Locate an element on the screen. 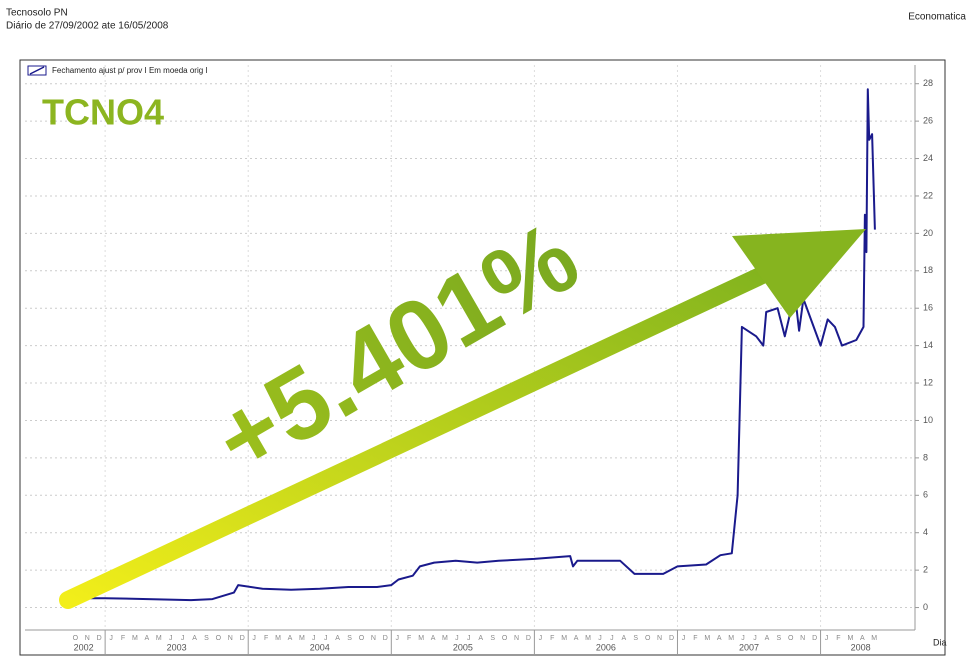 This screenshot has height=670, width=974. x-tick-label: 2007 is located at coordinates (749, 647).